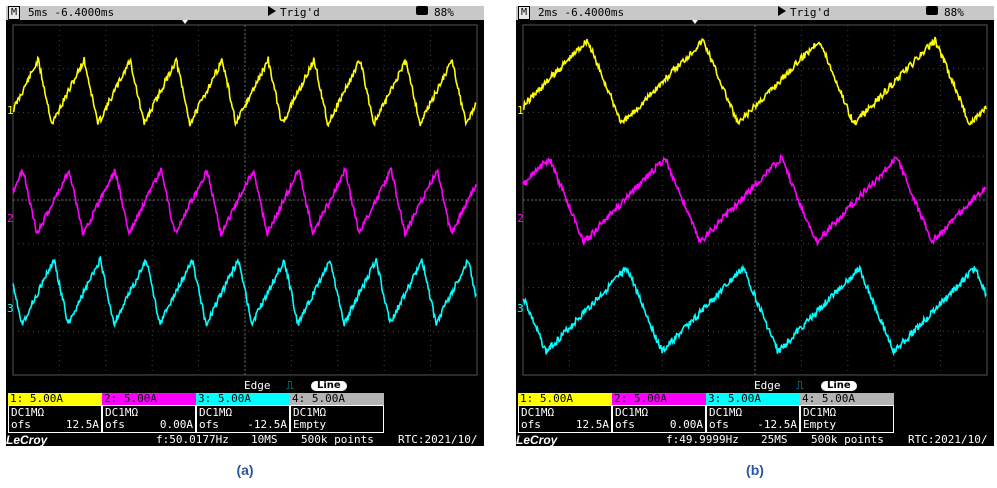 Image resolution: width=997 pixels, height=488 pixels. Describe the element at coordinates (755, 13) in the screenshot. I see `status-bar: M 2ms -6.4000ms Trig'd 88%` at that location.